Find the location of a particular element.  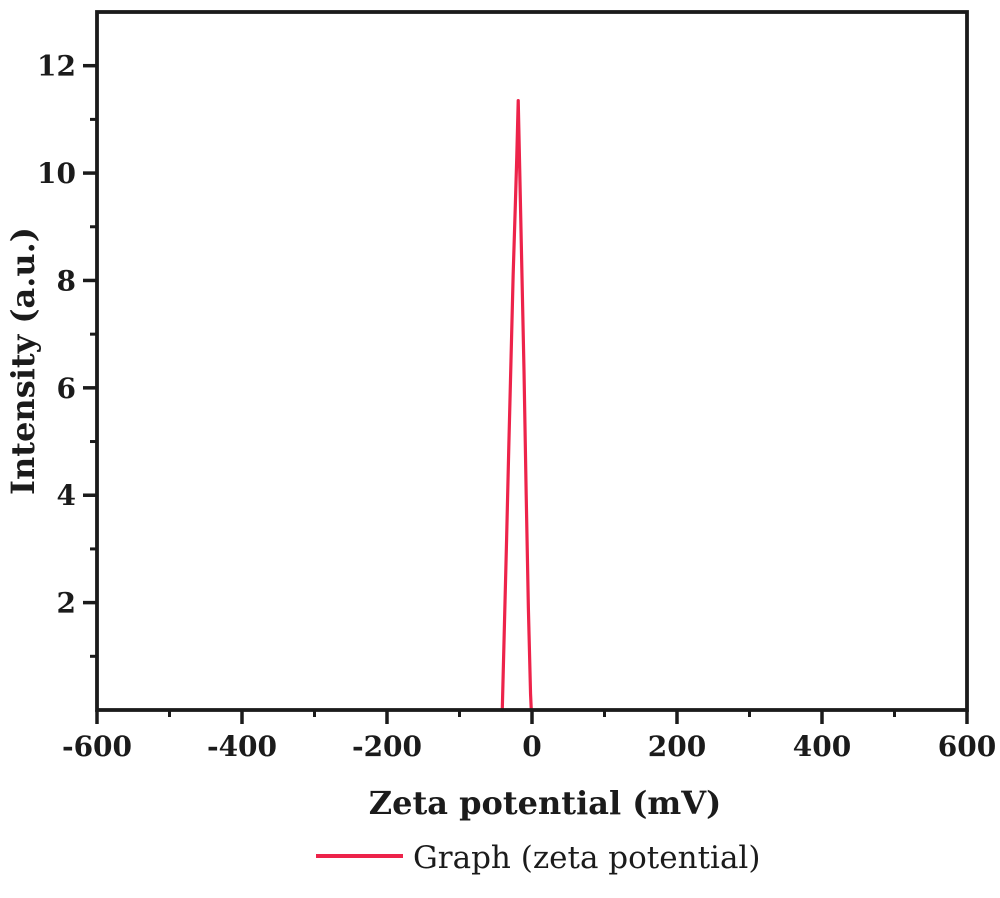

series-line is located at coordinates (516, 405).